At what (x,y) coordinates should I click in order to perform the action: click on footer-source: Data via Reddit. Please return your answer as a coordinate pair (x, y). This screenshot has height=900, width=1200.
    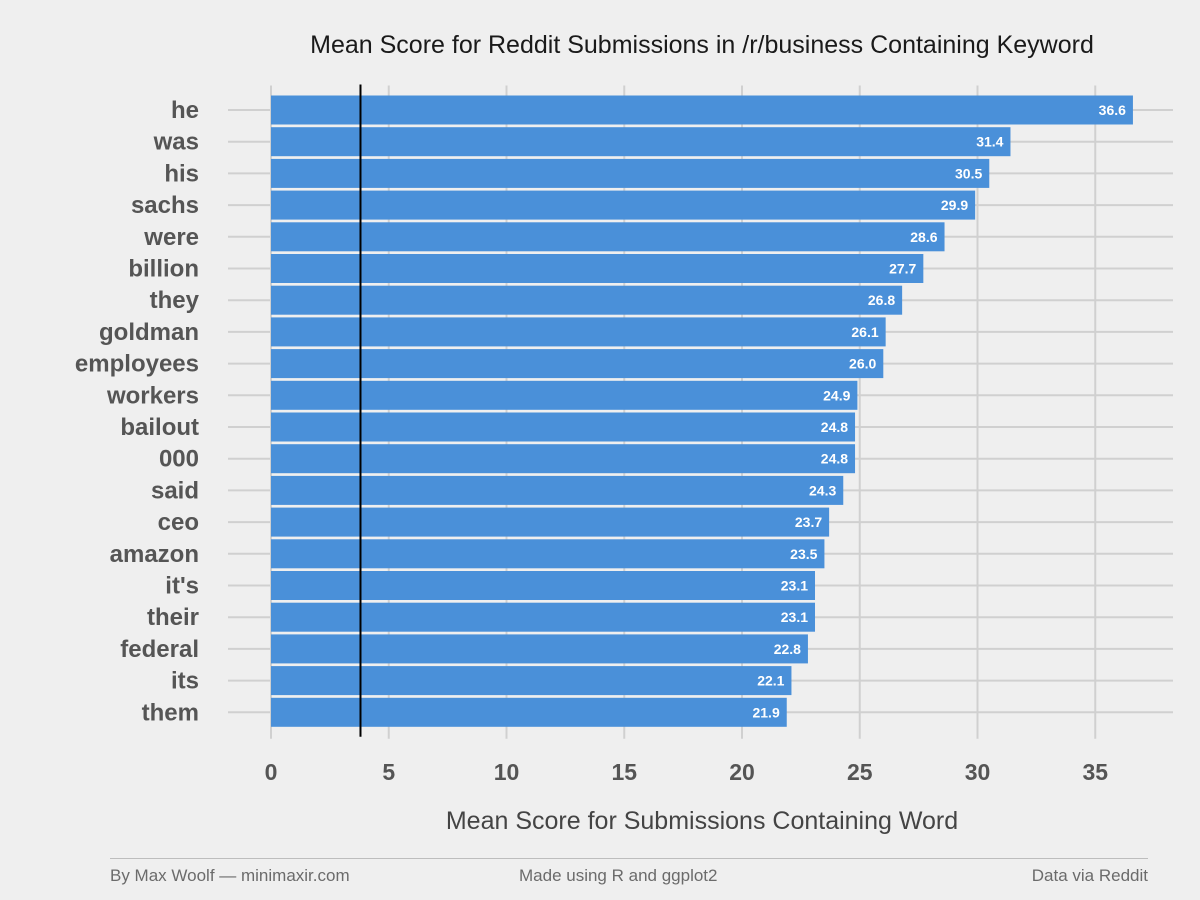
    Looking at the image, I should click on (1089, 875).